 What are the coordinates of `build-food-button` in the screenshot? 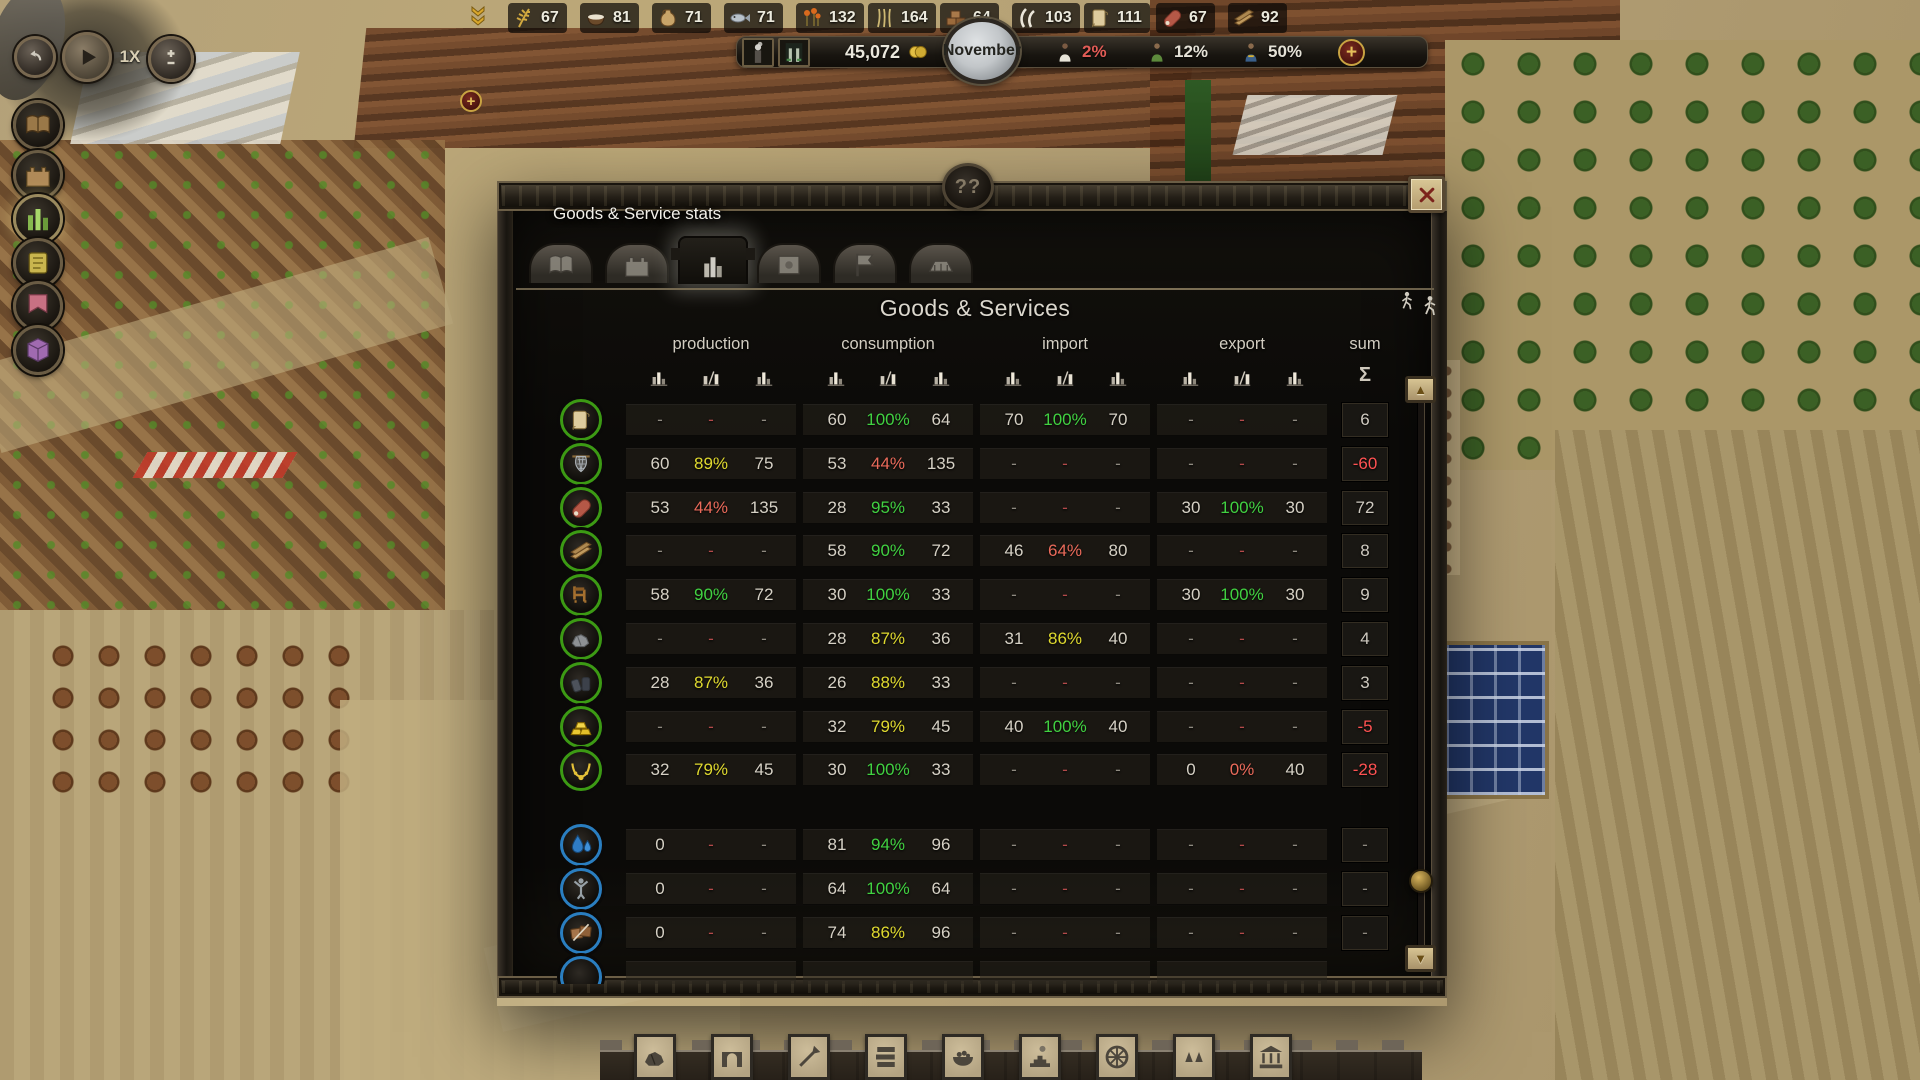 It's located at (963, 1057).